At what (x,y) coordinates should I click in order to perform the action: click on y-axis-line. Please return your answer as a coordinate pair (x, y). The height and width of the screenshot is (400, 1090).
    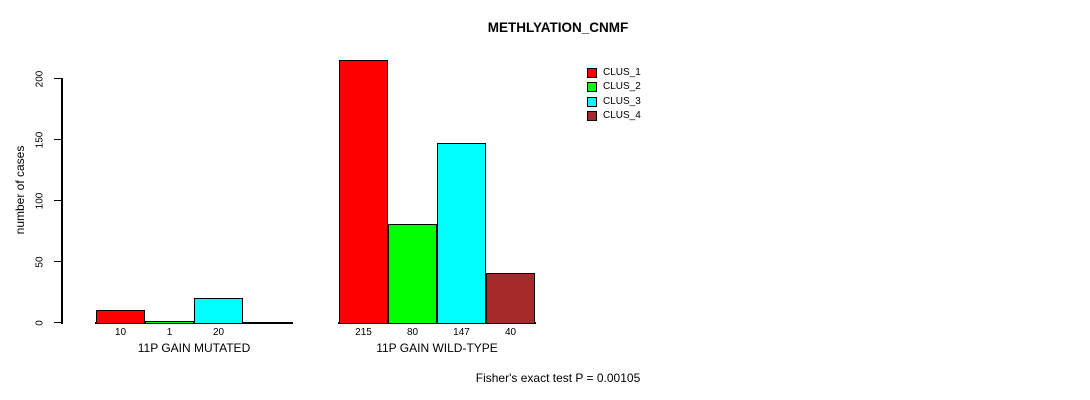
    Looking at the image, I should click on (62, 201).